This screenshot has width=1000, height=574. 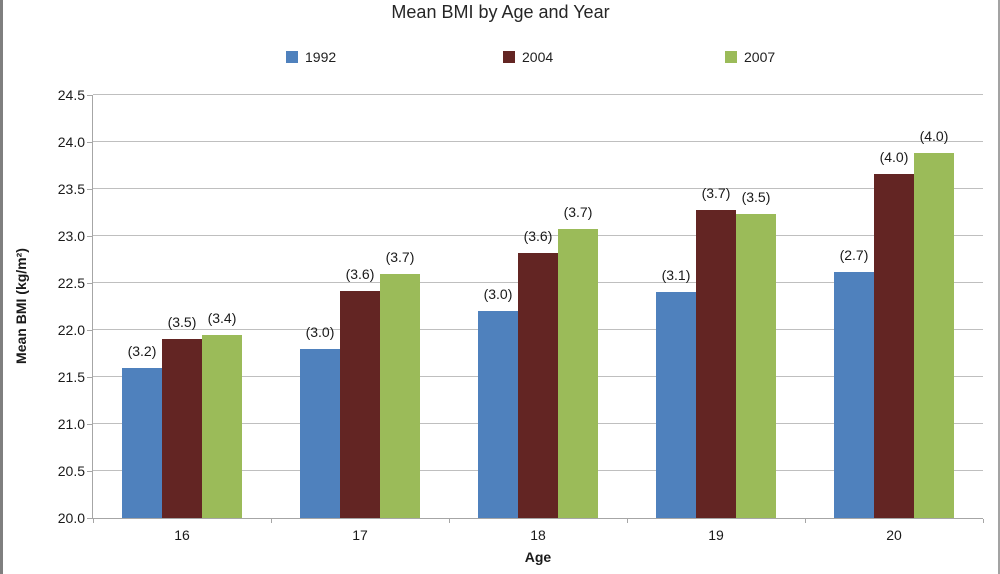 I want to click on legend-swatch-2007, so click(x=731, y=57).